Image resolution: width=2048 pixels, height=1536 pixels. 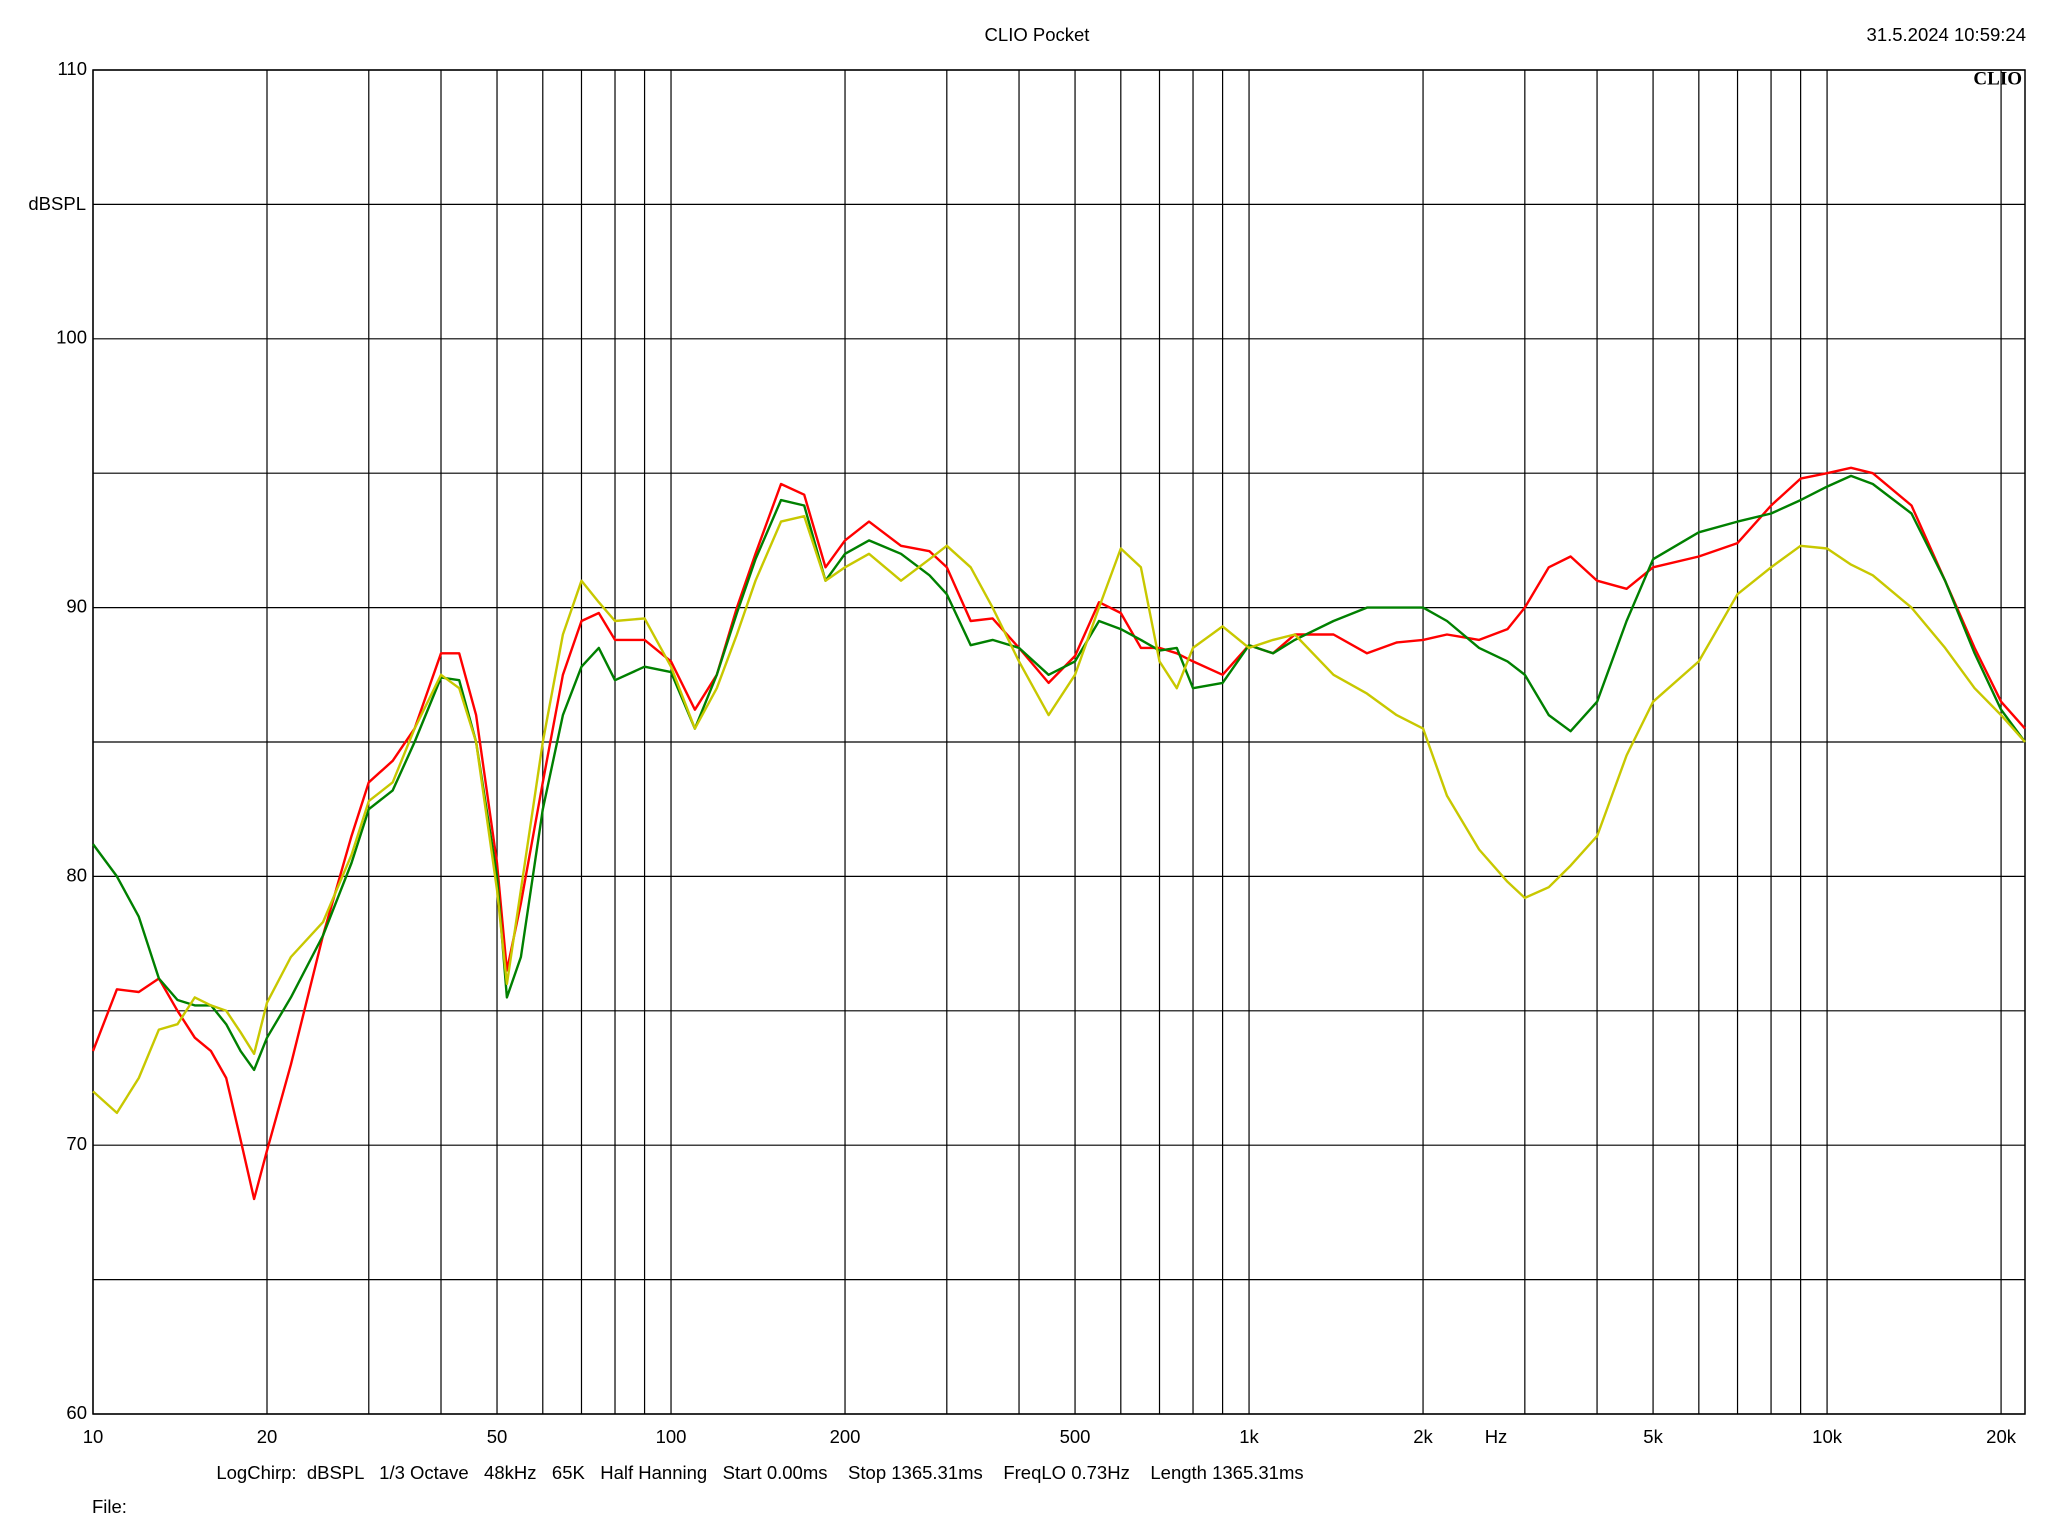 What do you see at coordinates (1997, 78) in the screenshot?
I see `logo: CLIO` at bounding box center [1997, 78].